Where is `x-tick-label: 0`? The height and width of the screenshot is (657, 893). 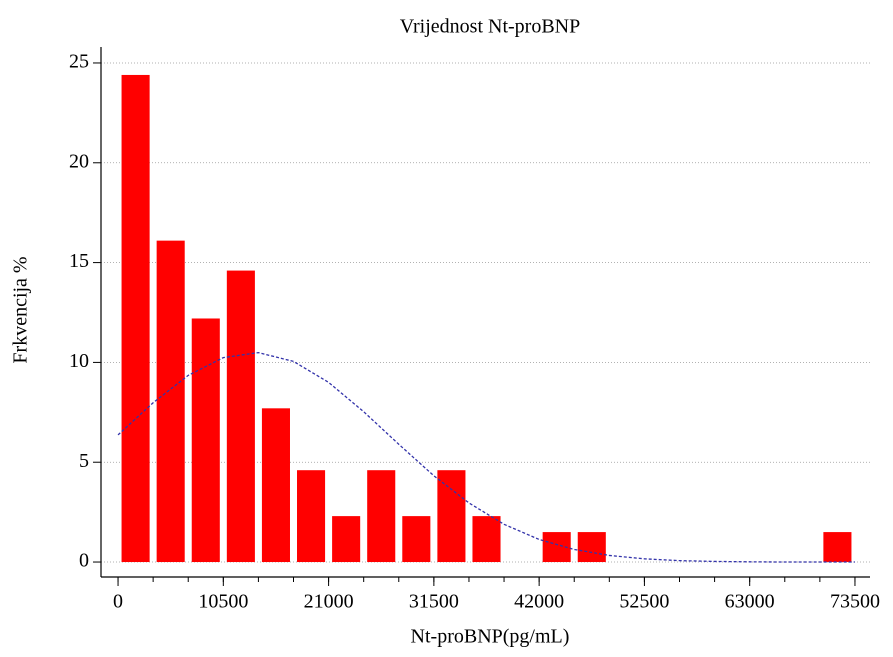 x-tick-label: 0 is located at coordinates (118, 602).